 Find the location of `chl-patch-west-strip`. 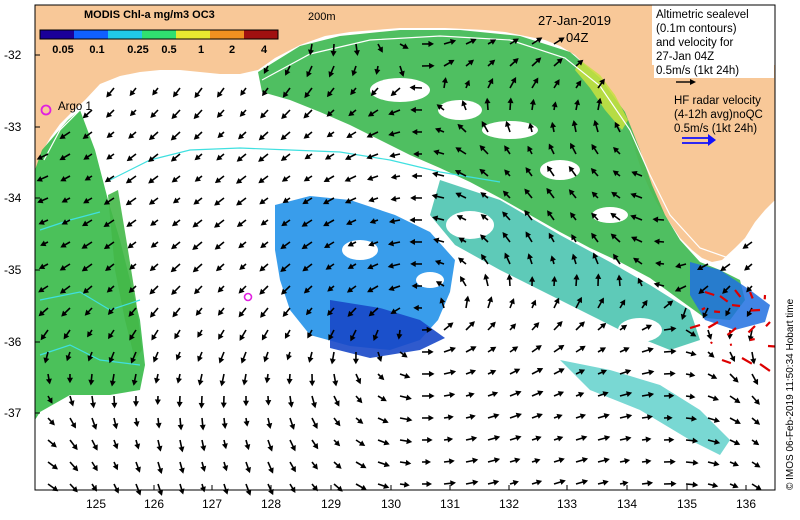

chl-patch-west-strip is located at coordinates (125, 275).